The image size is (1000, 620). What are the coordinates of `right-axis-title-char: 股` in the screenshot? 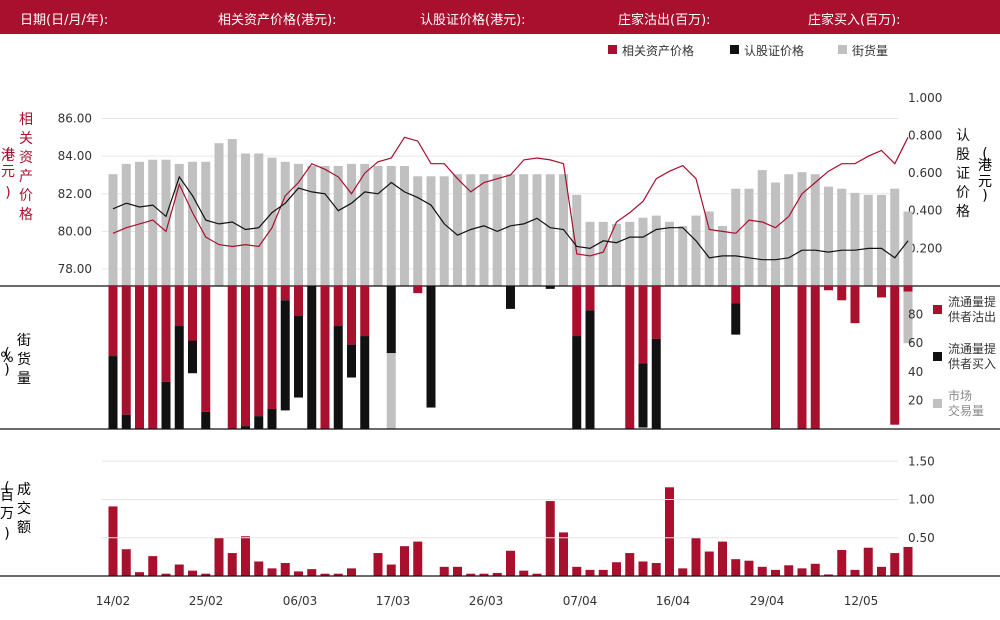 It's located at (963, 155).